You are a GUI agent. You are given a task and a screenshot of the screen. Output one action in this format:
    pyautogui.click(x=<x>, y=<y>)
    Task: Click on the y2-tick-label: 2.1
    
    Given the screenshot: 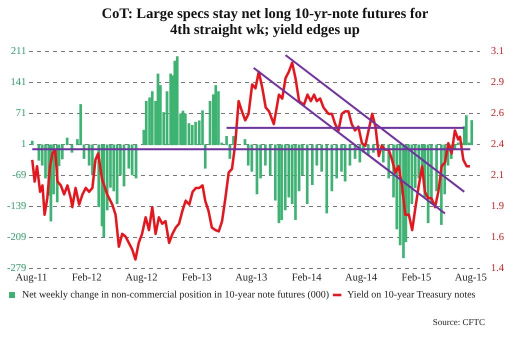 What is the action you would take?
    pyautogui.click(x=497, y=176)
    